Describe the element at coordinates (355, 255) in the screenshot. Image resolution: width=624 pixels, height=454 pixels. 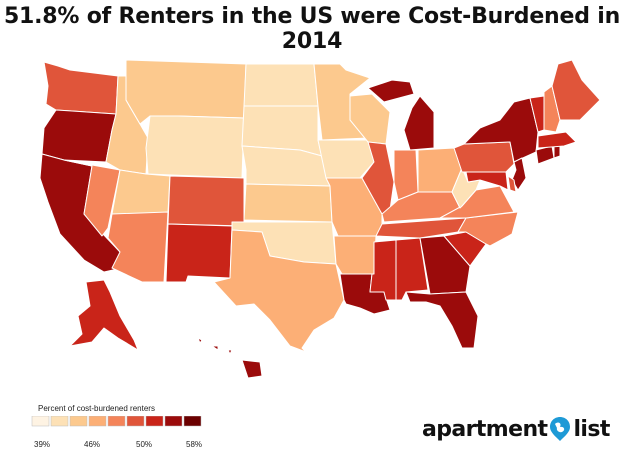
I see `state-AR` at that location.